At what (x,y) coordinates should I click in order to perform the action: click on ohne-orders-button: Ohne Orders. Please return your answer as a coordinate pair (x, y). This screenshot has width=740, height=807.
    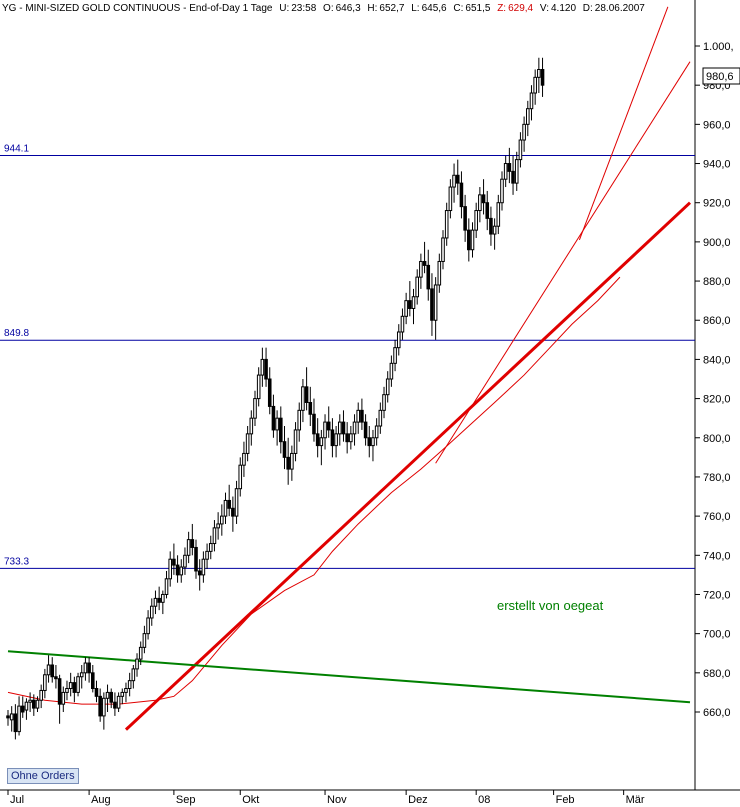
    Looking at the image, I should click on (43, 776).